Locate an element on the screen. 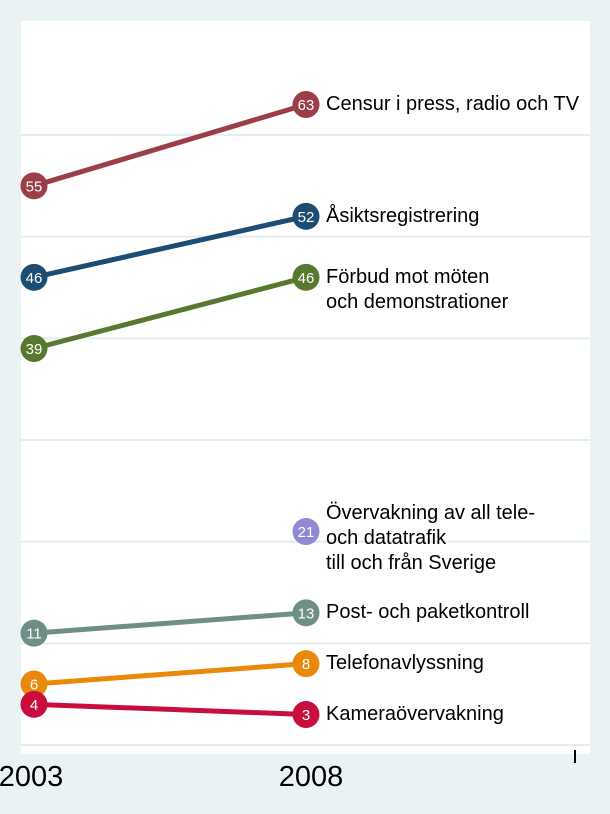 Image resolution: width=610 pixels, height=814 pixels. series-label-line: Post- och paketkontroll is located at coordinates (428, 612).